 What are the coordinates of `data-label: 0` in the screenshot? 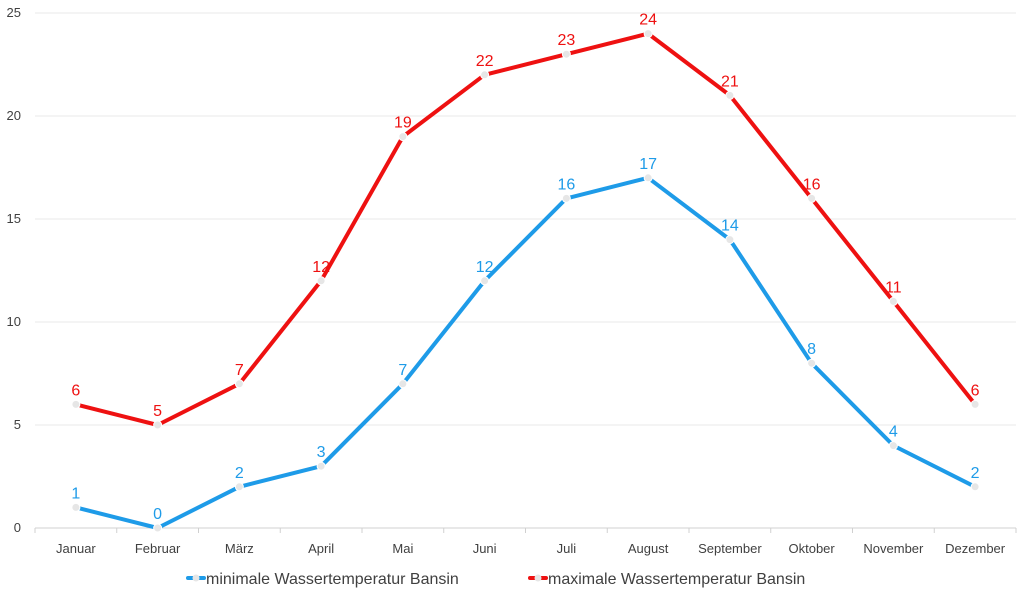 It's located at (157, 514).